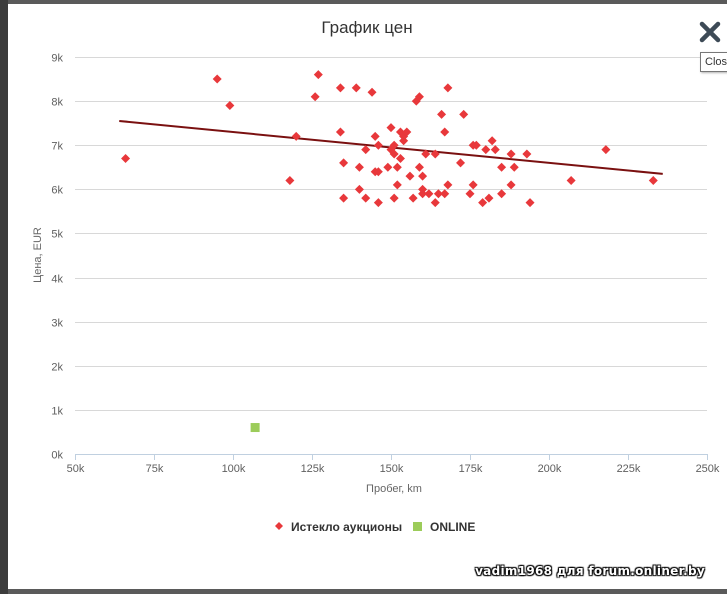  What do you see at coordinates (57, 412) in the screenshot?
I see `y-tick-label: 1k` at bounding box center [57, 412].